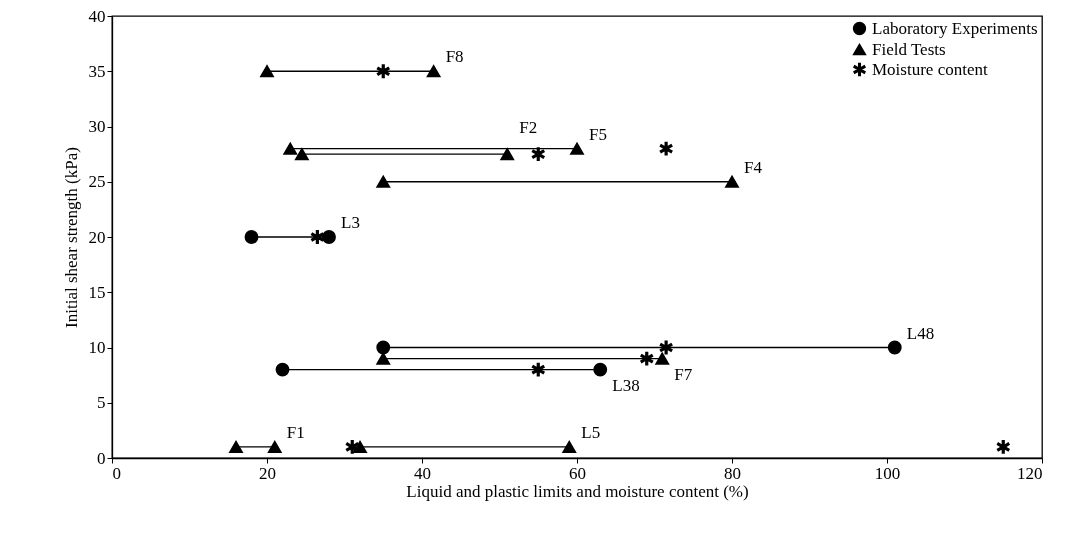  What do you see at coordinates (528, 128) in the screenshot?
I see `annotation: F2` at bounding box center [528, 128].